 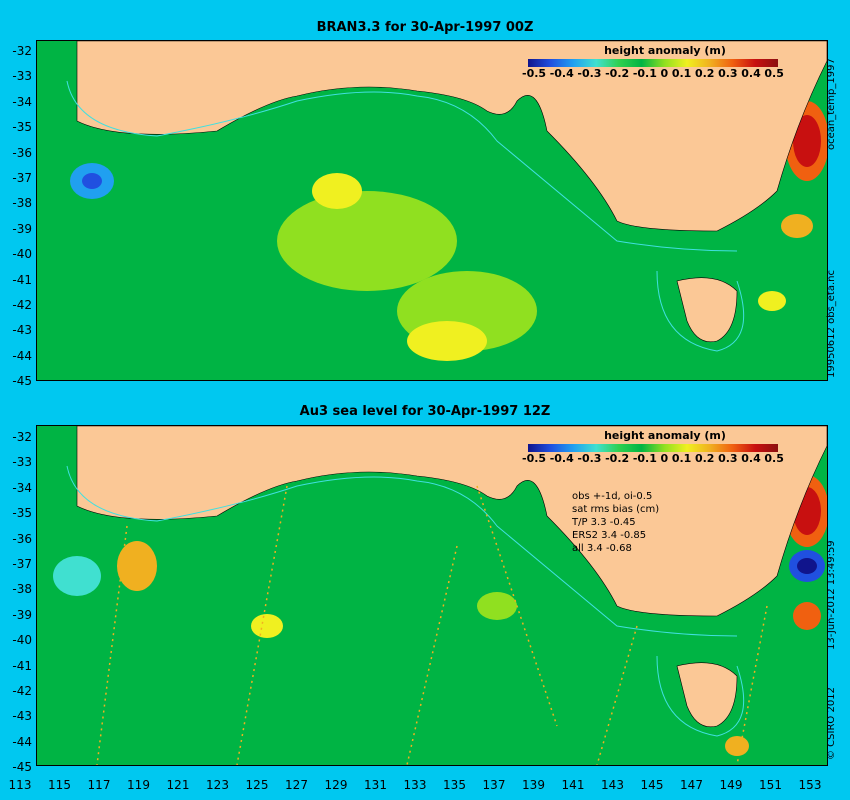 I want to click on panel1-side-label2: 19950612 obs_eta.nc, so click(x=831, y=324).